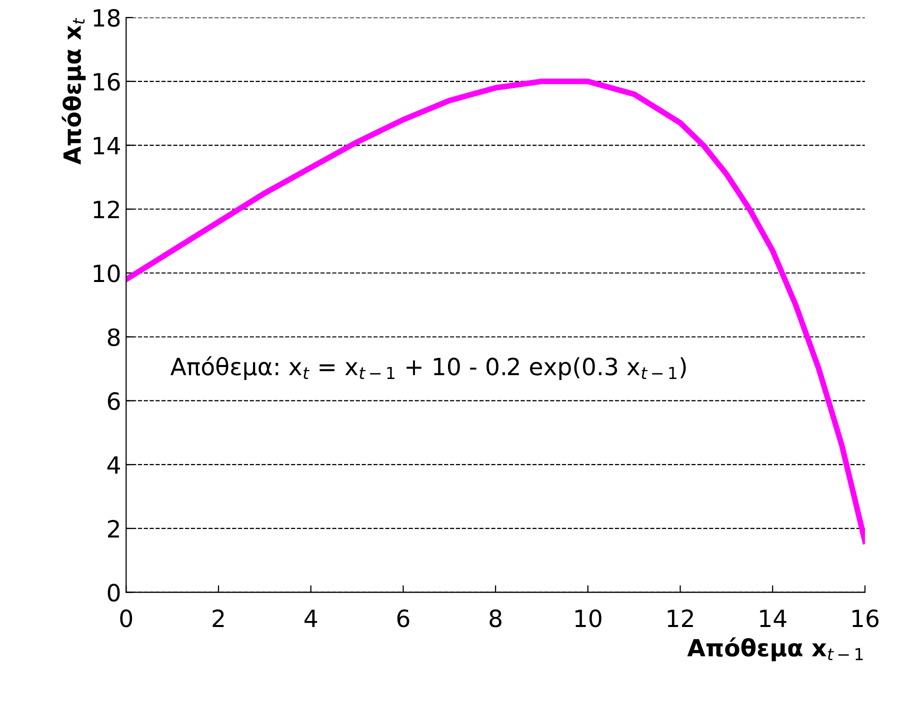 The height and width of the screenshot is (701, 901). What do you see at coordinates (114, 401) in the screenshot?
I see `y-tick-label: 6` at bounding box center [114, 401].